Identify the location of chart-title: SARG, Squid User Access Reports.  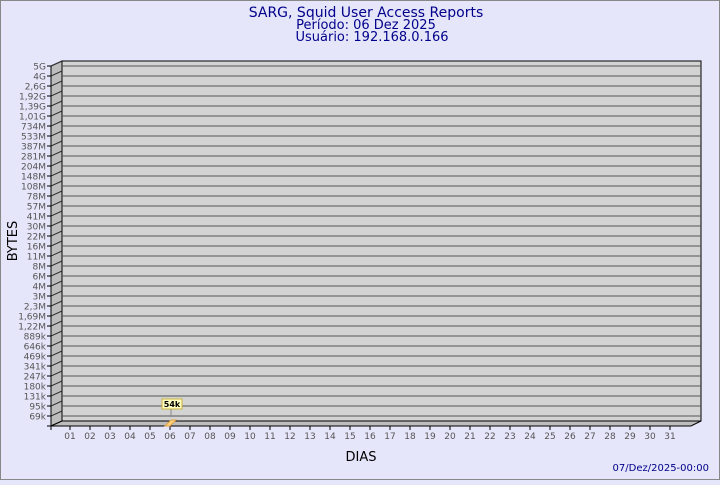
(366, 13).